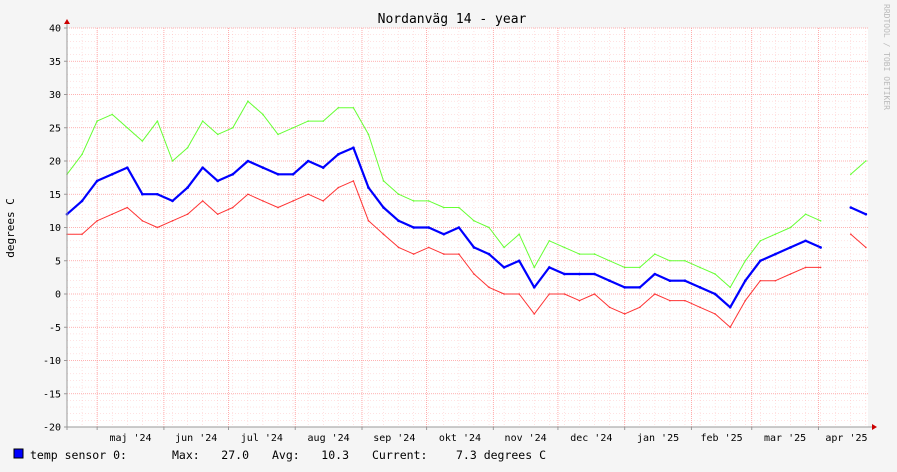  I want to click on legend-max-value: 27.0, so click(235, 455).